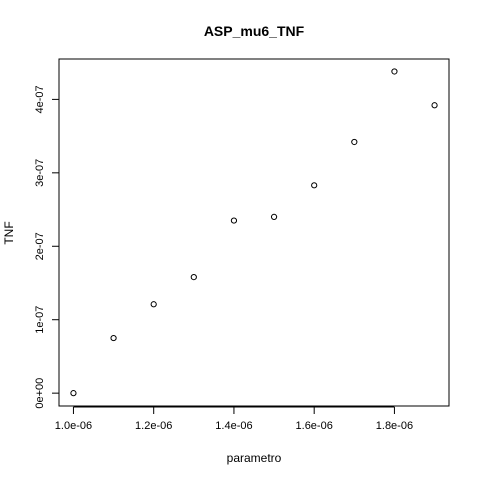  Describe the element at coordinates (40, 393) in the screenshot. I see `y-tick-label: 0e+00` at that location.